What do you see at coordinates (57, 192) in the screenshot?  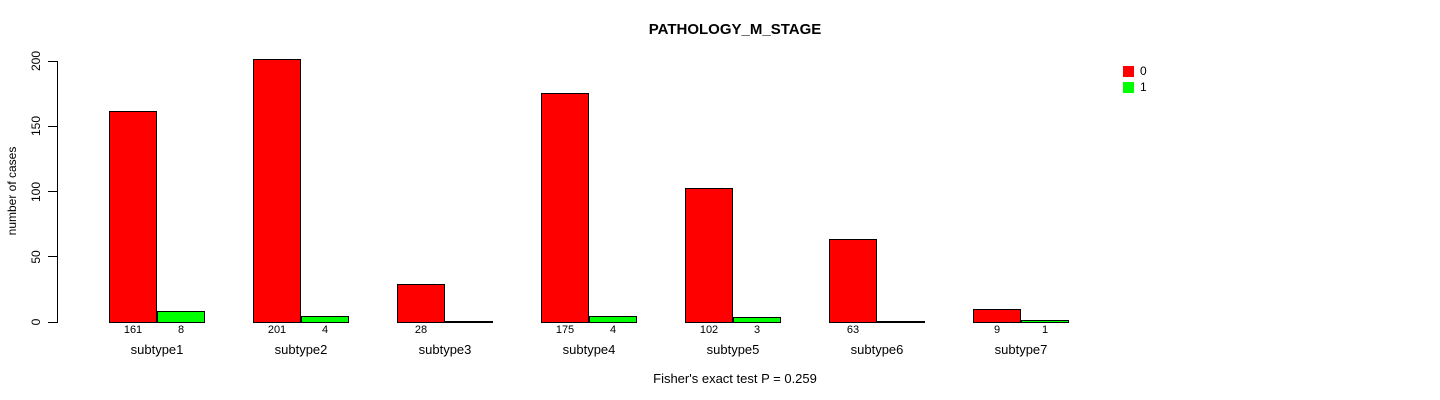 I see `y-axis-line` at bounding box center [57, 192].